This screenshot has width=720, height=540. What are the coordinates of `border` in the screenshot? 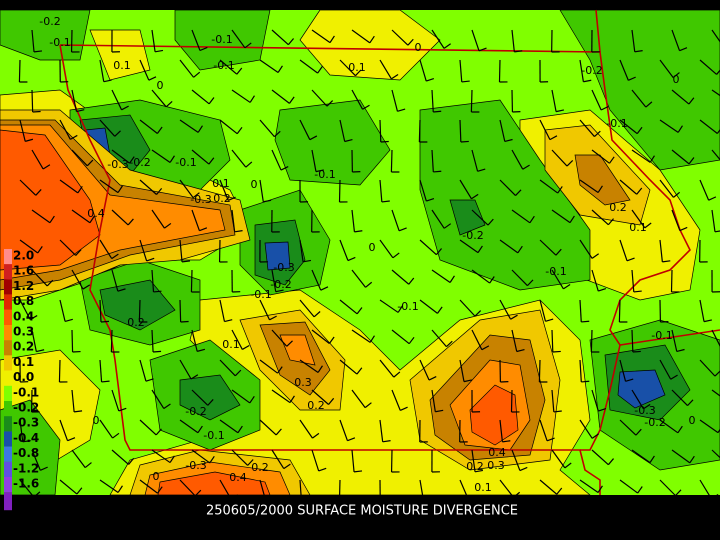 It's located at (600, 397).